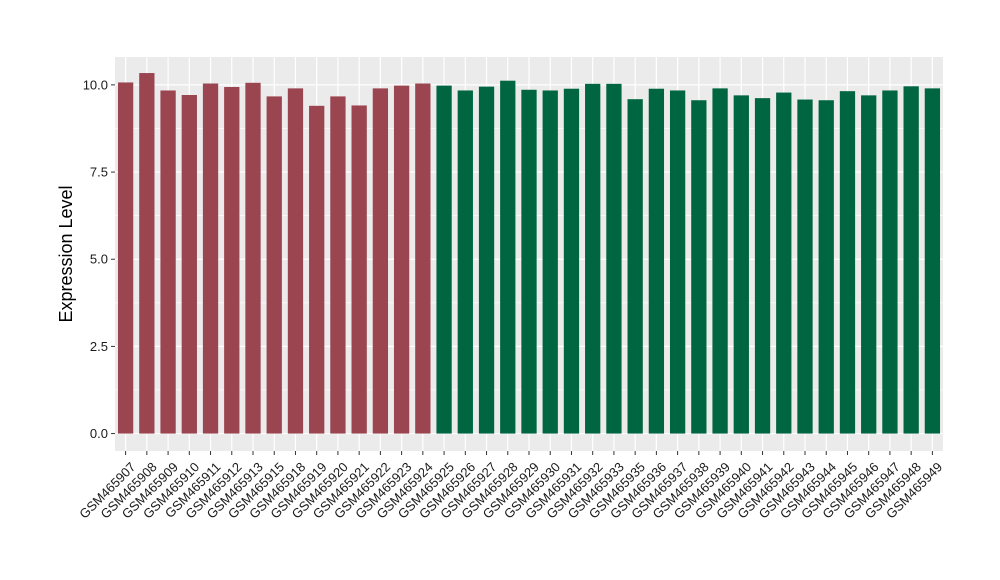 Image resolution: width=1000 pixels, height=580 pixels. I want to click on bar-gsm465926, so click(465, 262).